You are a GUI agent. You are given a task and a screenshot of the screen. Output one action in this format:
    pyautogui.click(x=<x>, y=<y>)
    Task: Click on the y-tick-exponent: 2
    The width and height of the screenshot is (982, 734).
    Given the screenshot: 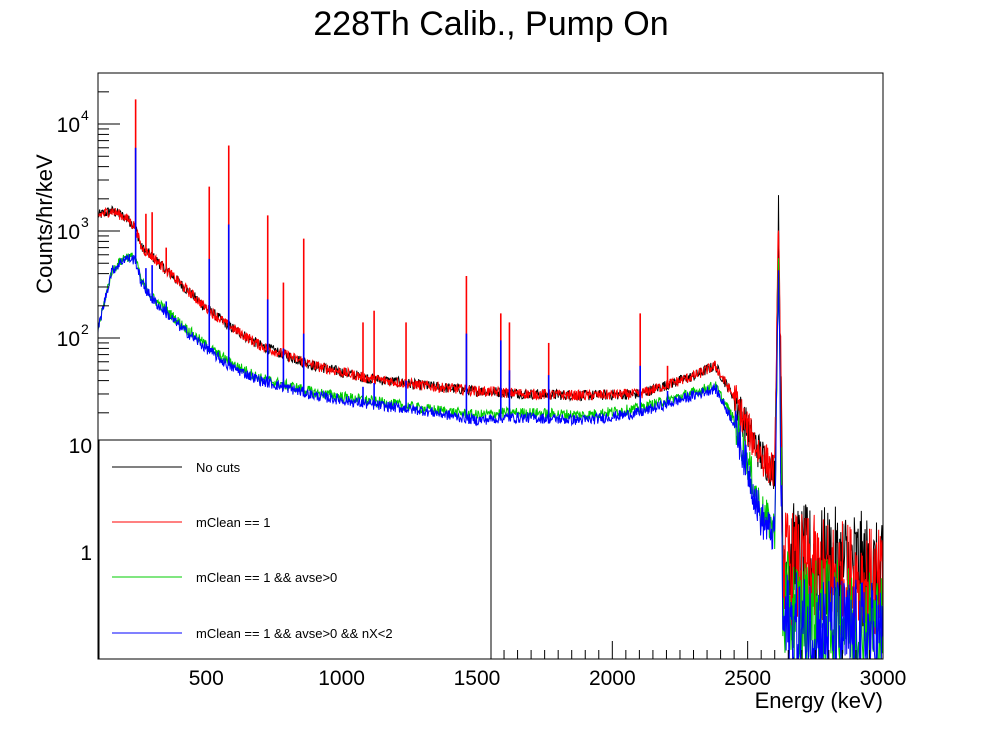 What is the action you would take?
    pyautogui.click(x=85, y=329)
    